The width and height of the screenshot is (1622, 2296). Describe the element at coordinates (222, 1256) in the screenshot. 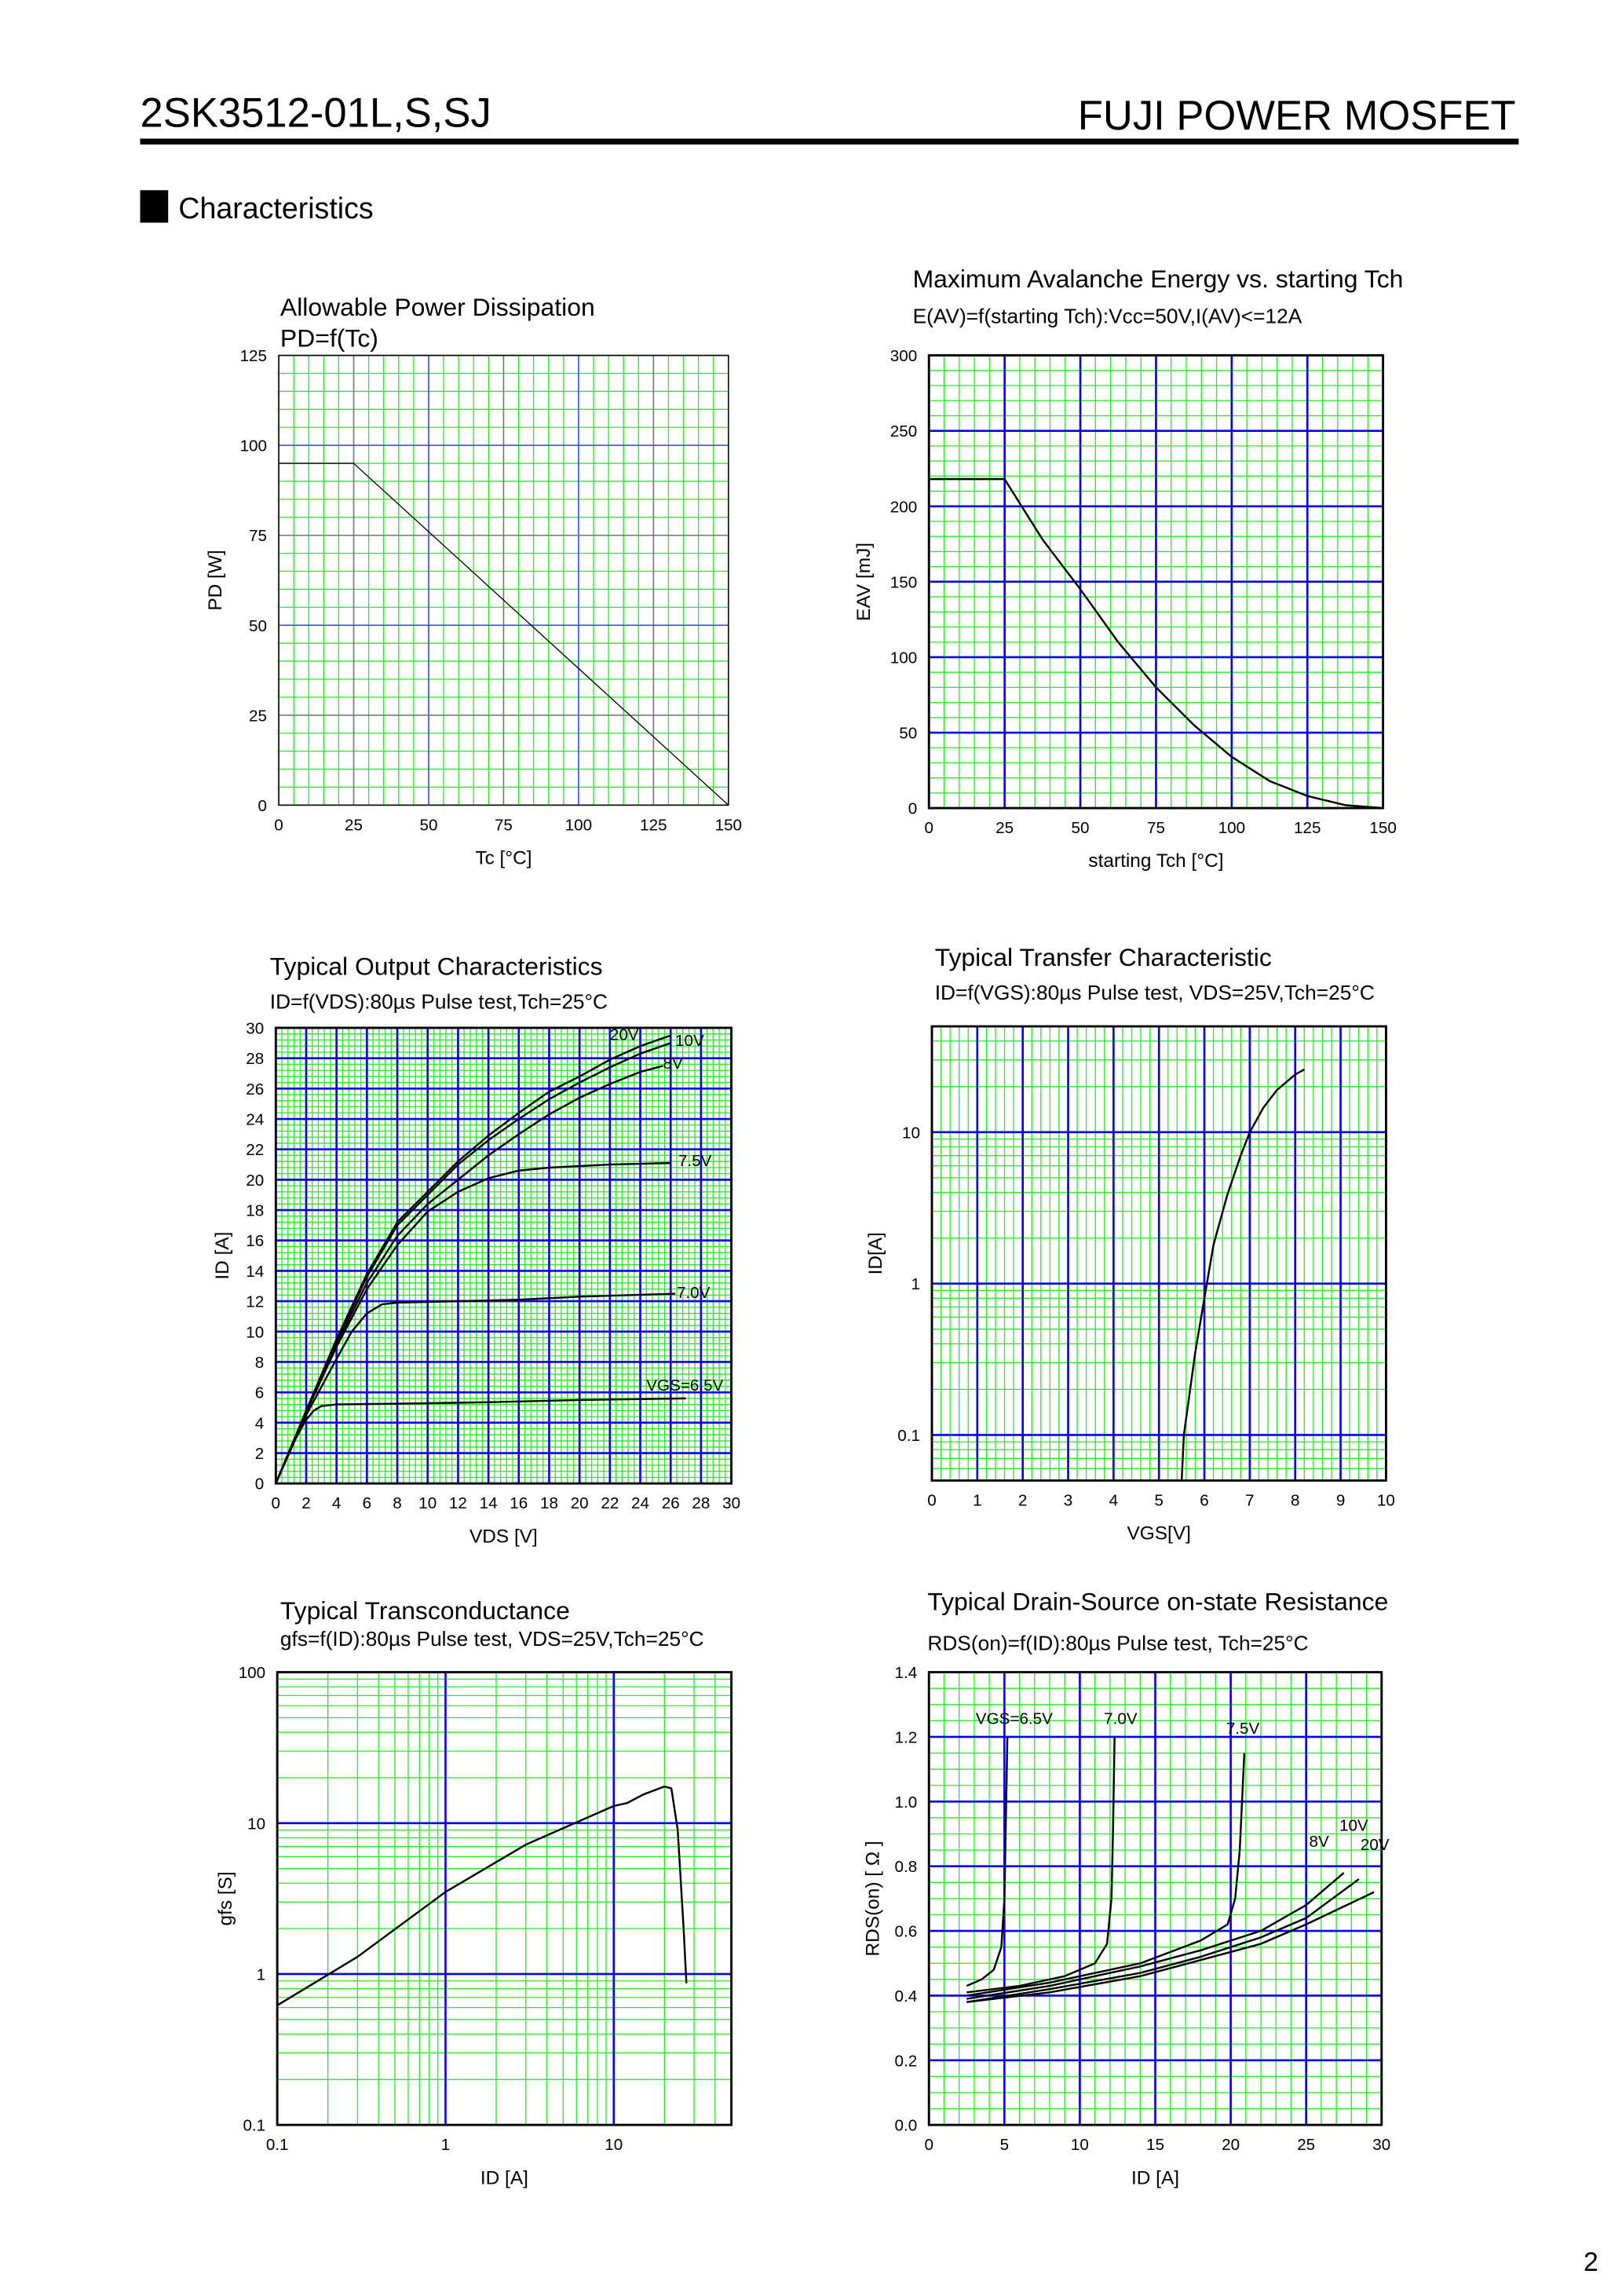

I see `y-axis-label: ID [A]` at that location.